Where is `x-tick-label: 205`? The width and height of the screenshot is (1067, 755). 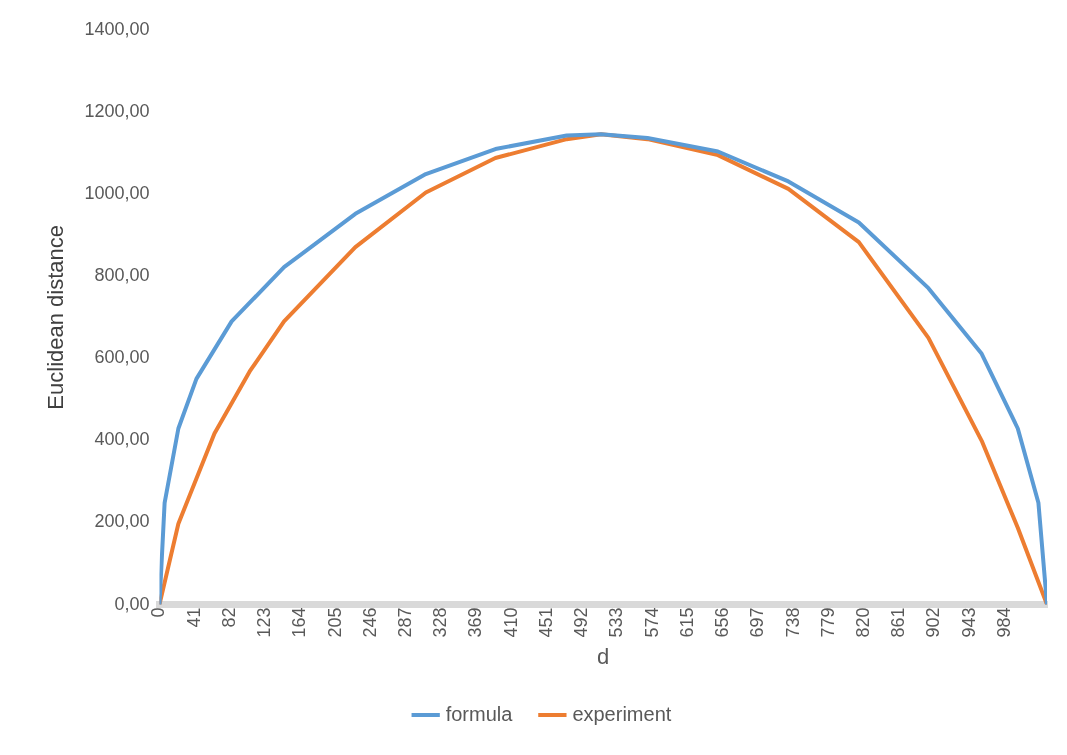 x-tick-label: 205 is located at coordinates (334, 622).